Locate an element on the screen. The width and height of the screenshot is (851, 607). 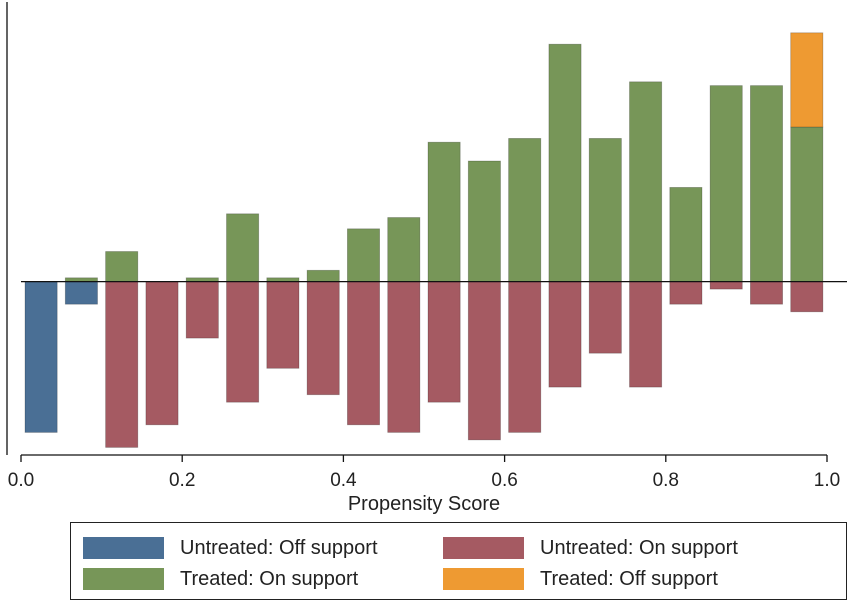
bar-treated-on-support-0.525 is located at coordinates (444, 212).